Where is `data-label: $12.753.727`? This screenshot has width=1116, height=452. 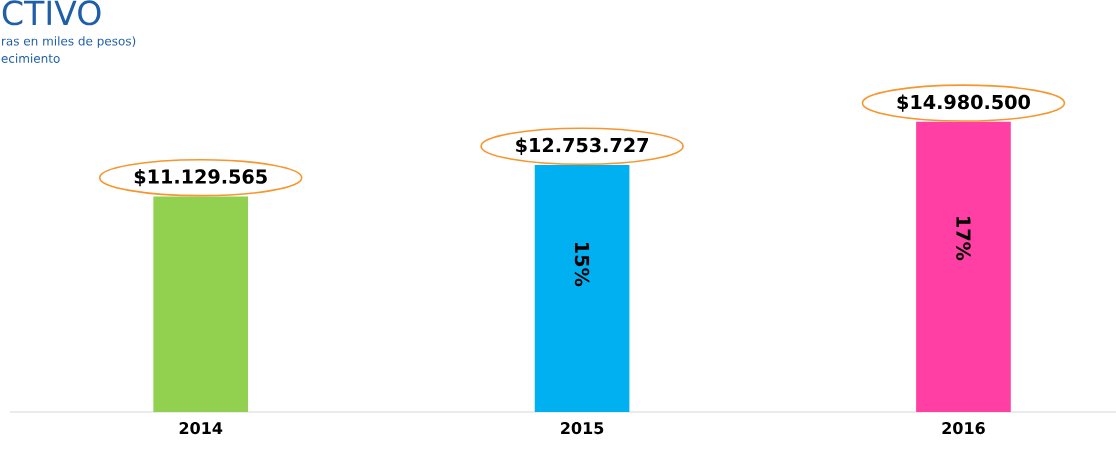
data-label: $12.753.727 is located at coordinates (582, 146).